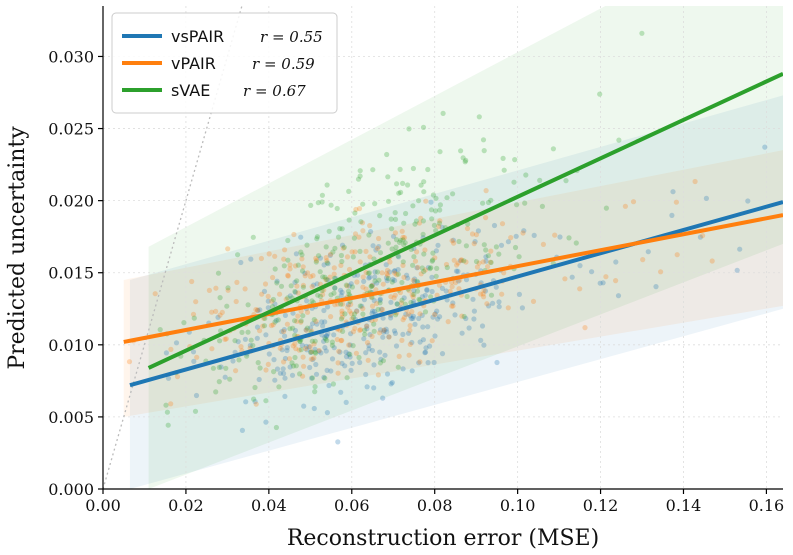  What do you see at coordinates (767, 505) in the screenshot?
I see `x-tick-label: 0.16` at bounding box center [767, 505].